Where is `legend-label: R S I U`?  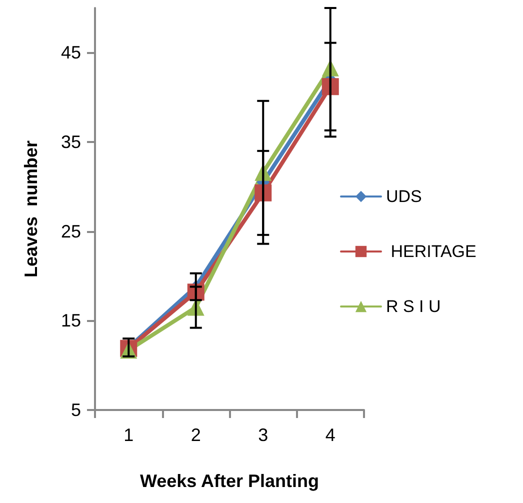
legend-label: R S I U is located at coordinates (413, 306).